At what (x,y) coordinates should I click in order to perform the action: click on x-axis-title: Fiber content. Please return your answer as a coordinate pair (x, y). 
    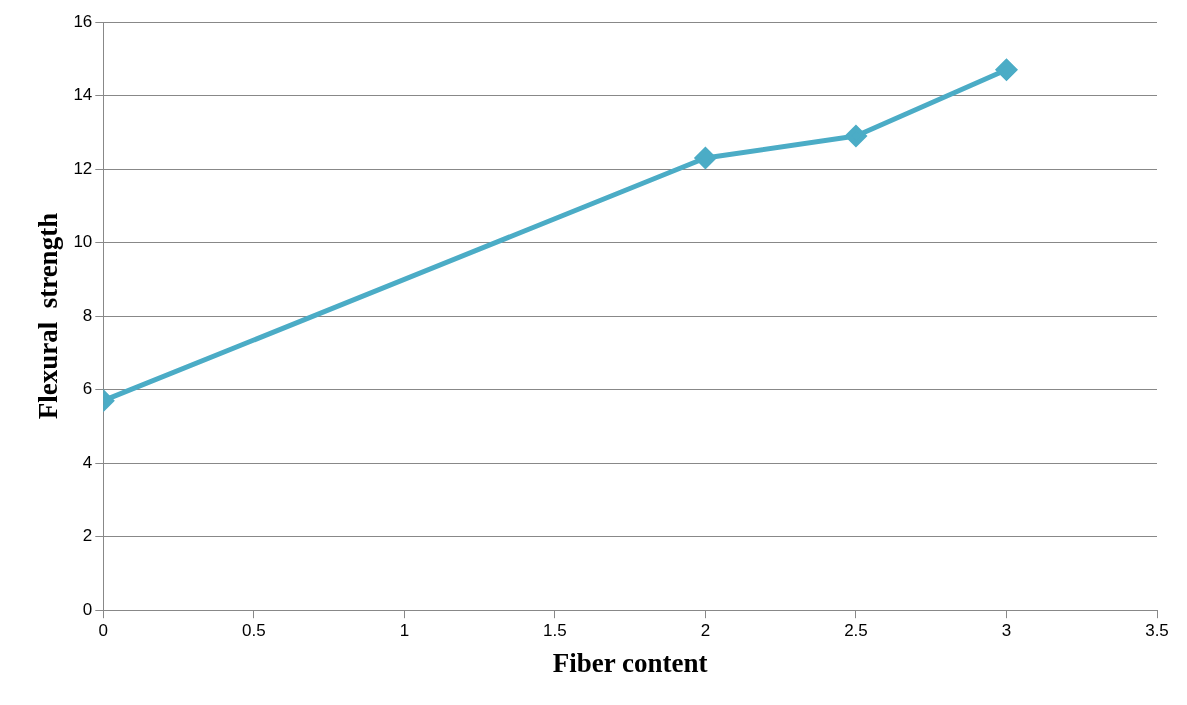
    Looking at the image, I should click on (630, 662).